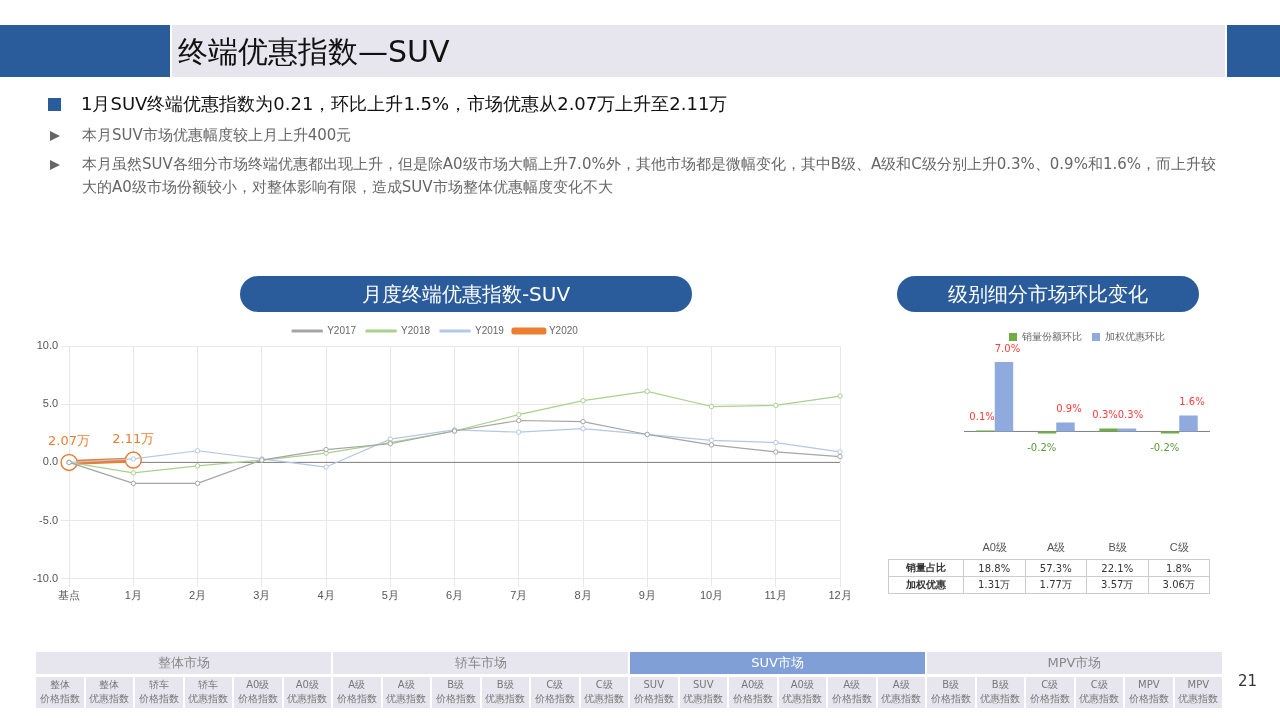 This screenshot has width=1280, height=720. Describe the element at coordinates (198, 595) in the screenshot. I see `x-tick-label: 2月` at that location.